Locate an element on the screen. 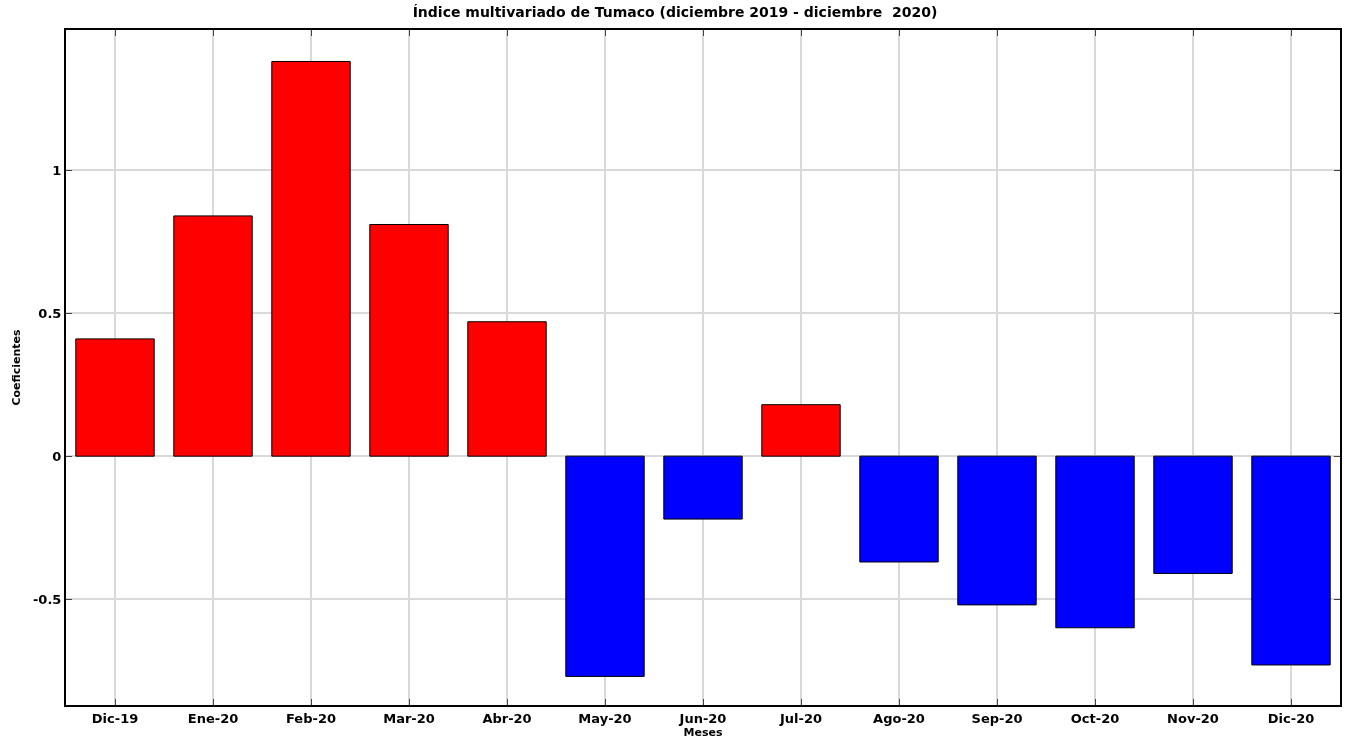 The width and height of the screenshot is (1350, 749). y-tick-label: 0.5 is located at coordinates (50, 313).